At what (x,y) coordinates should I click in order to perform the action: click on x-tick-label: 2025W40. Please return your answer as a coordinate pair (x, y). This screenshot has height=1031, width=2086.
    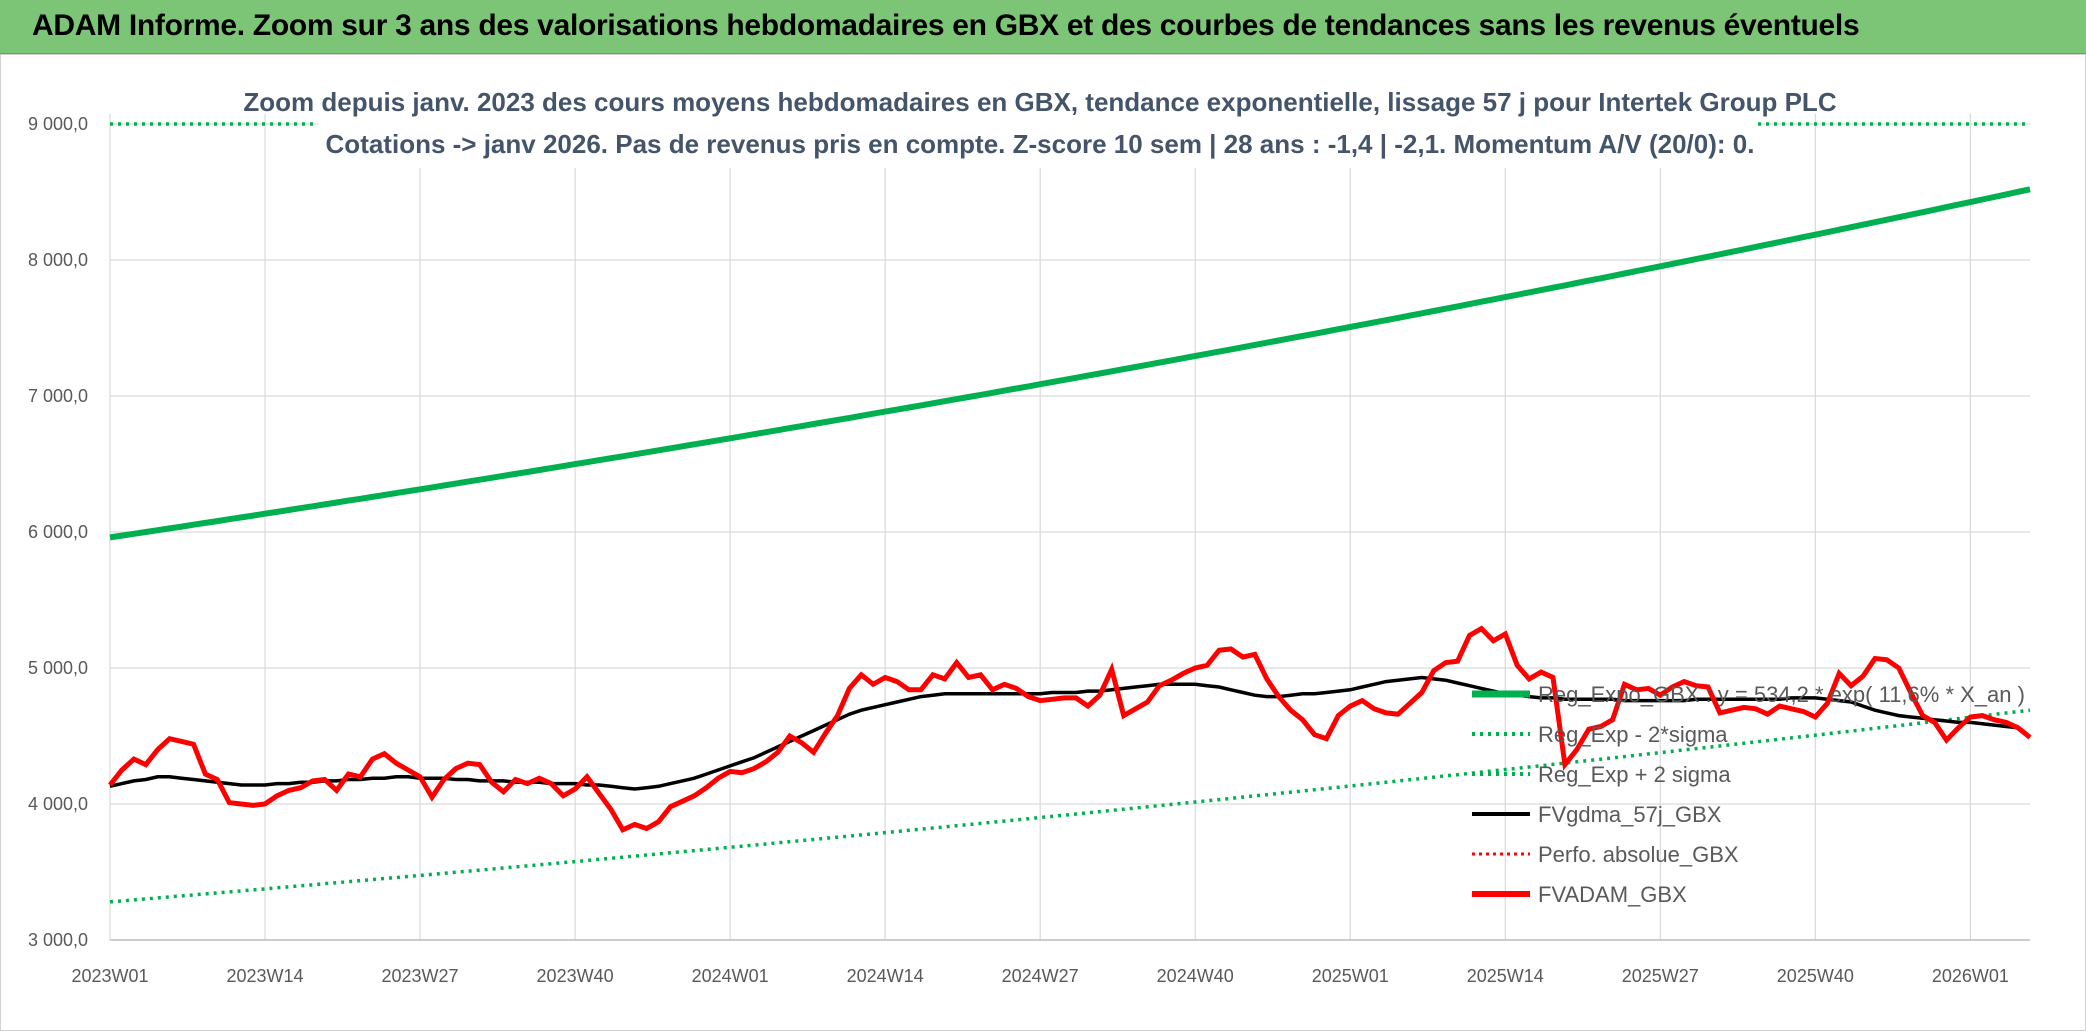
    Looking at the image, I should click on (1815, 976).